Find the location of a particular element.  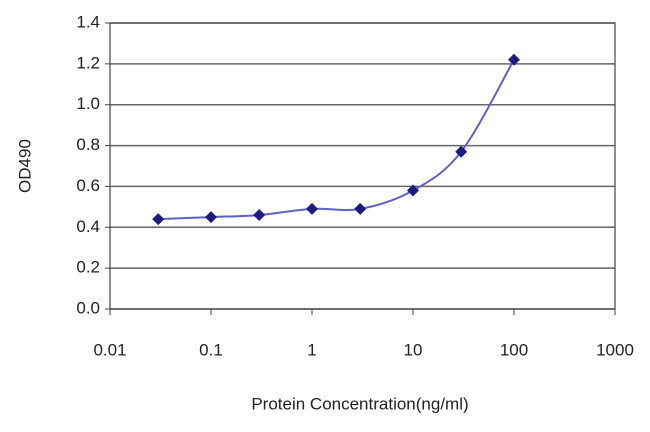

x-axis-label: Protein Concentration(ng/ml) is located at coordinates (359, 403).